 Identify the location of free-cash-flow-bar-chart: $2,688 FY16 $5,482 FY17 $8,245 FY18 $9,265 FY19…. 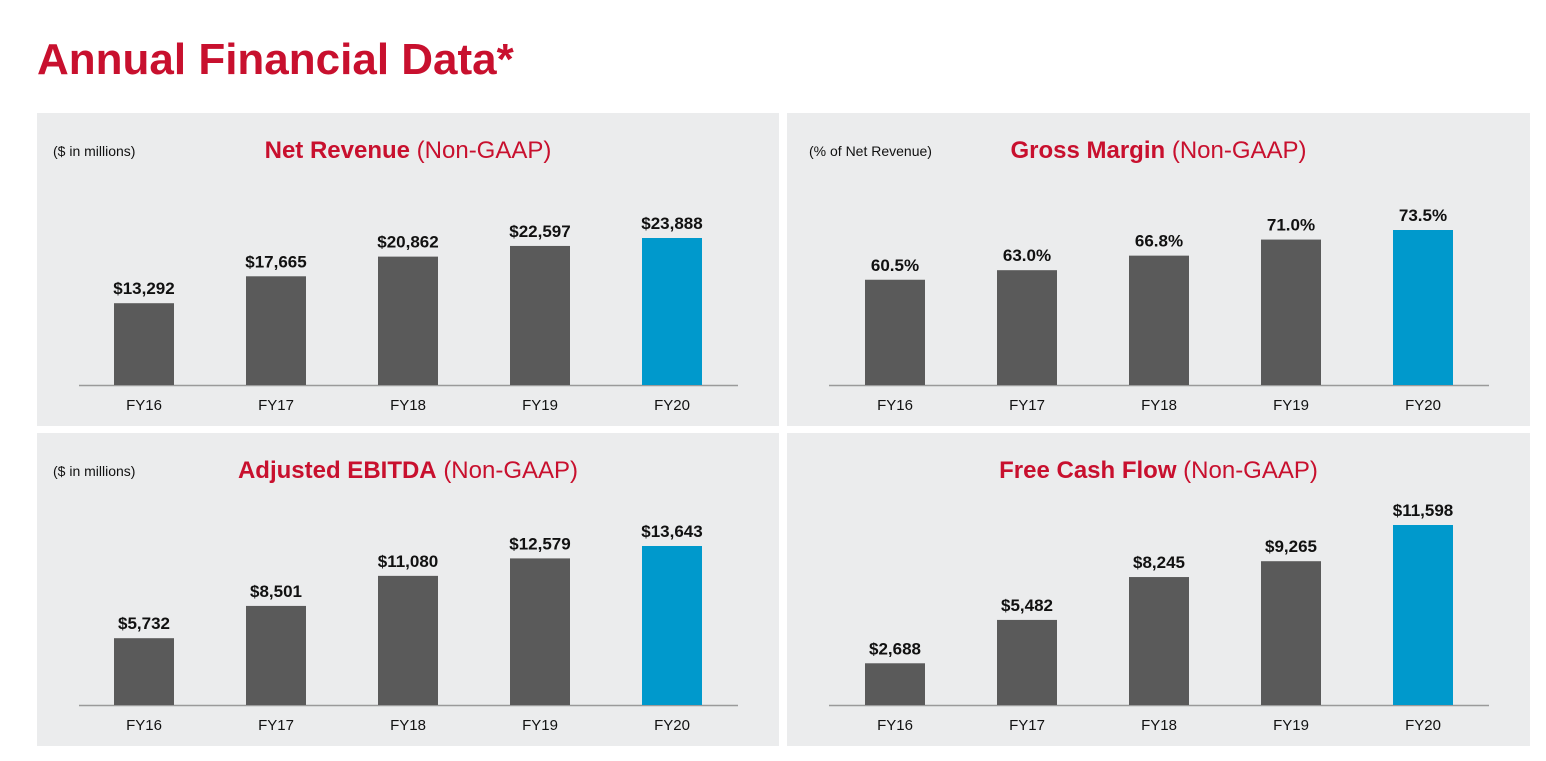
(1159, 617).